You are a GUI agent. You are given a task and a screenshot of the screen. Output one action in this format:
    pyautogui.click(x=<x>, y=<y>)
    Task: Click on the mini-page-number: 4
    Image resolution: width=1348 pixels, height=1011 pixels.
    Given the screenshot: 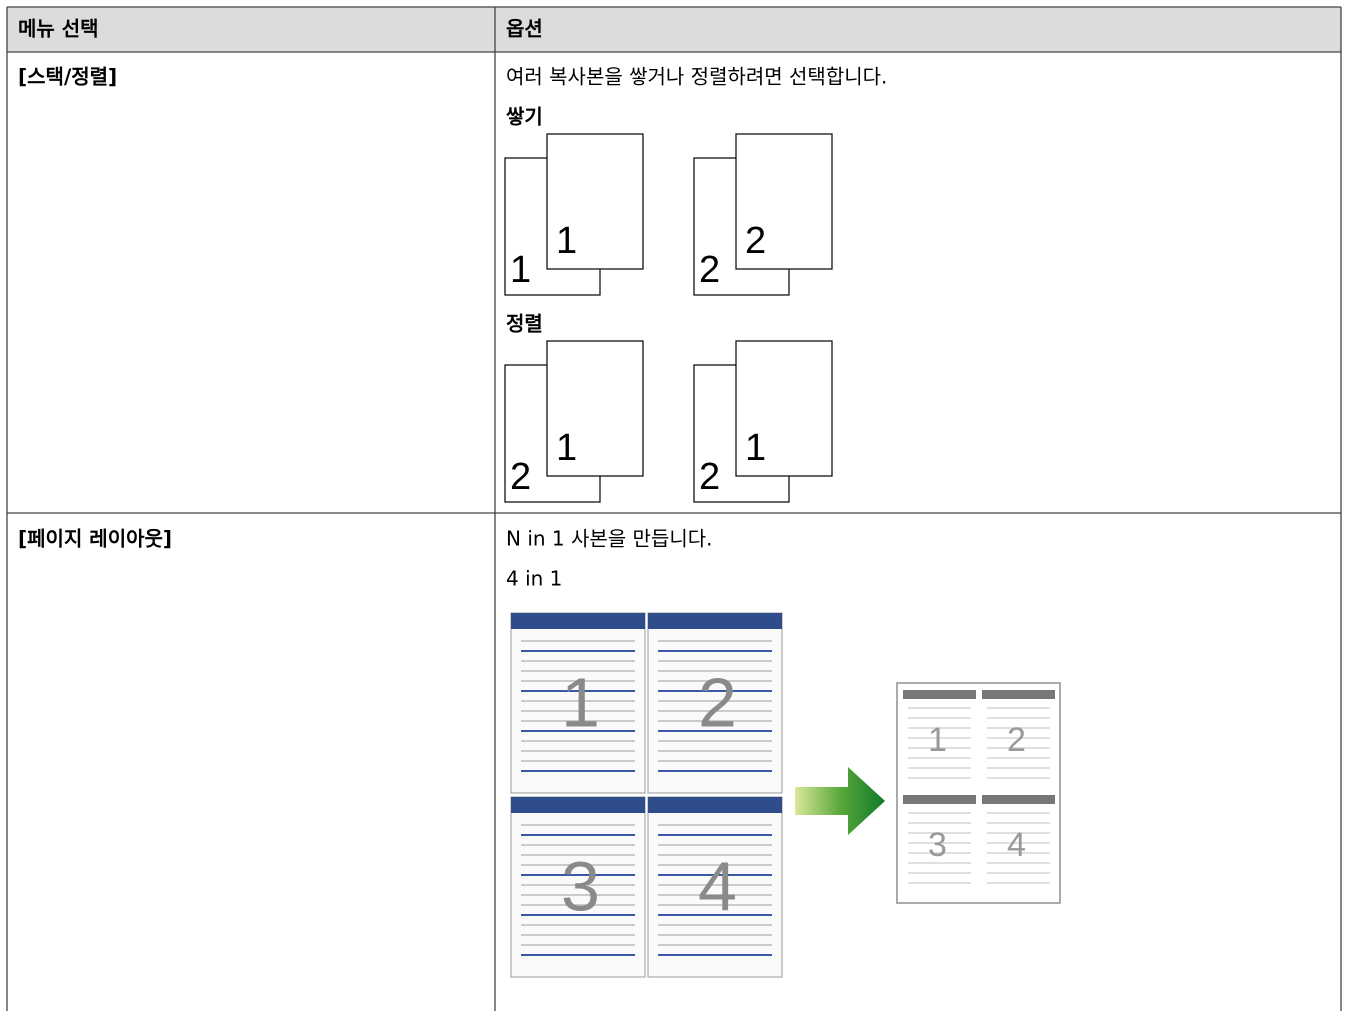 What is the action you would take?
    pyautogui.click(x=1016, y=845)
    